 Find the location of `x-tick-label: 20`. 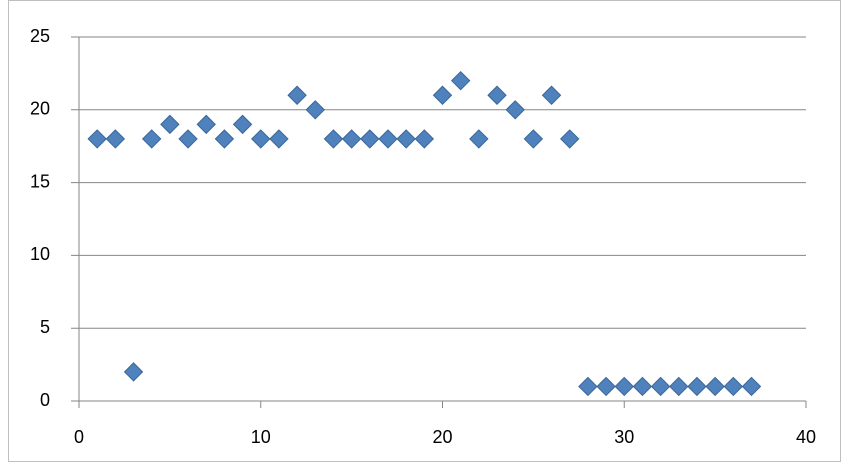

x-tick-label: 20 is located at coordinates (442, 437).